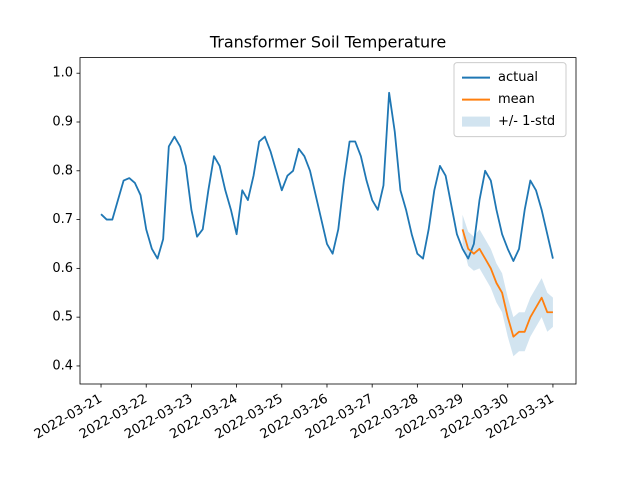 The height and width of the screenshot is (480, 640). What do you see at coordinates (62, 170) in the screenshot?
I see `y-tick-label: 0.8` at bounding box center [62, 170].